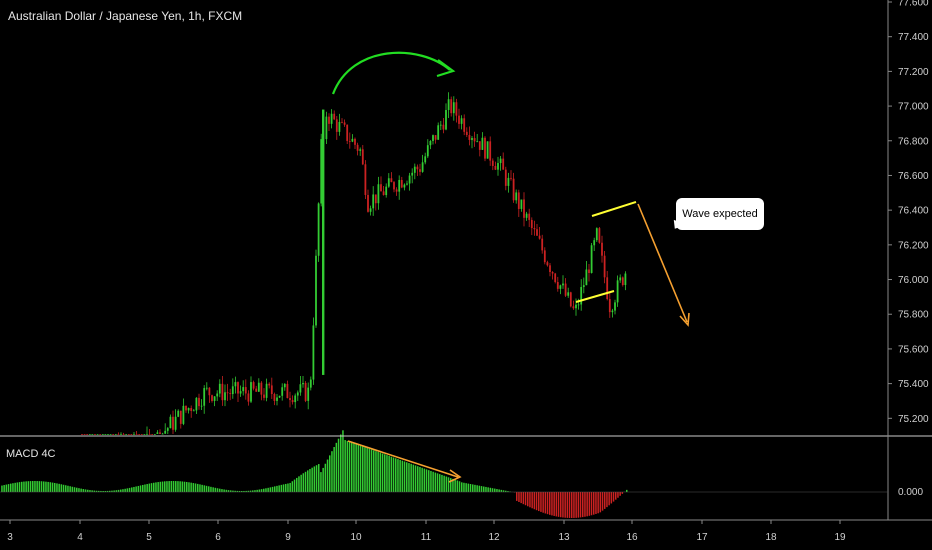 This screenshot has width=932, height=550. What do you see at coordinates (913, 4) in the screenshot?
I see `y-tick-label: 77.600` at bounding box center [913, 4].